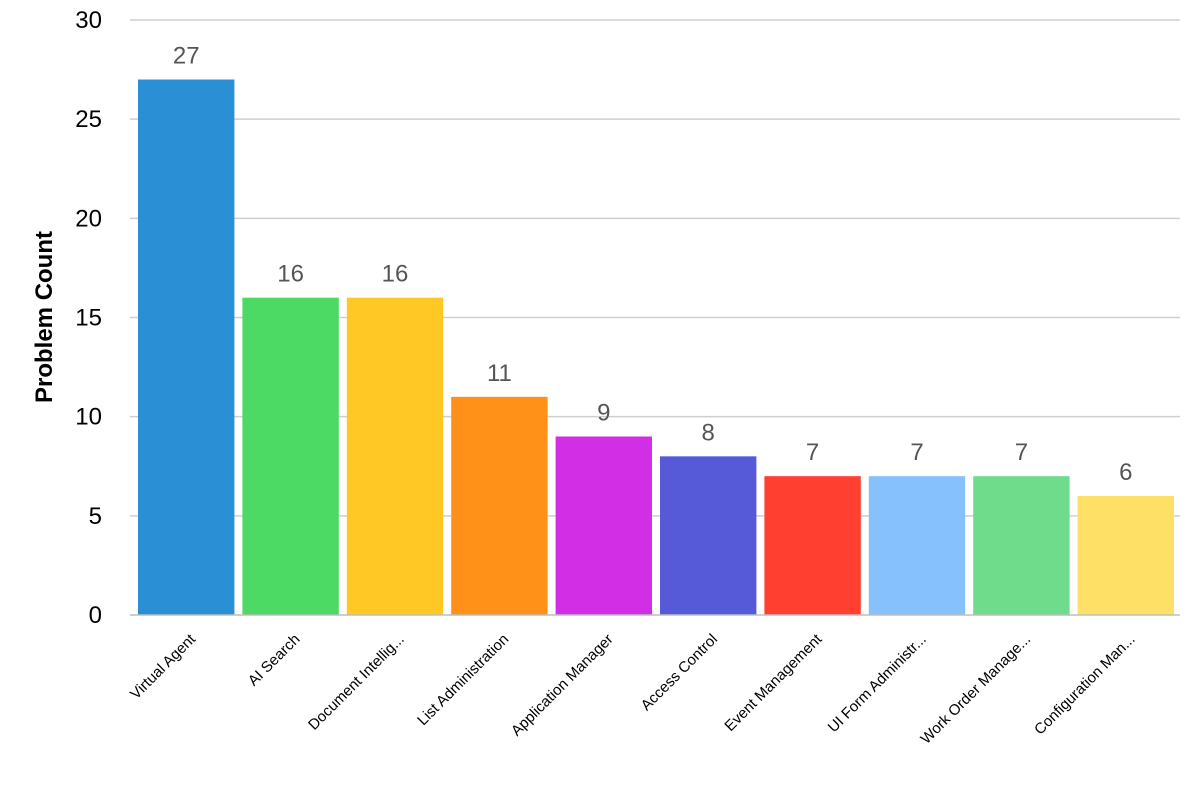 The image size is (1200, 805). Describe the element at coordinates (88, 218) in the screenshot. I see `y-tick-label: 20` at that location.